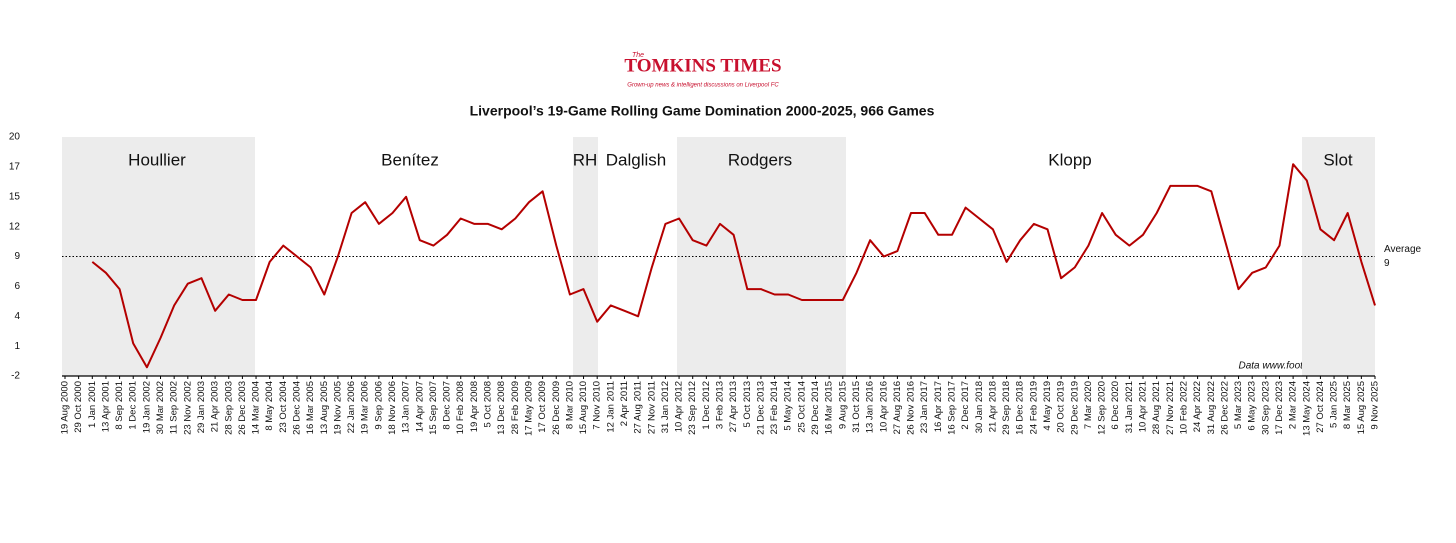 The height and width of the screenshot is (543, 1456). What do you see at coordinates (636, 159) in the screenshot?
I see `manager-label: Dalglish` at bounding box center [636, 159].